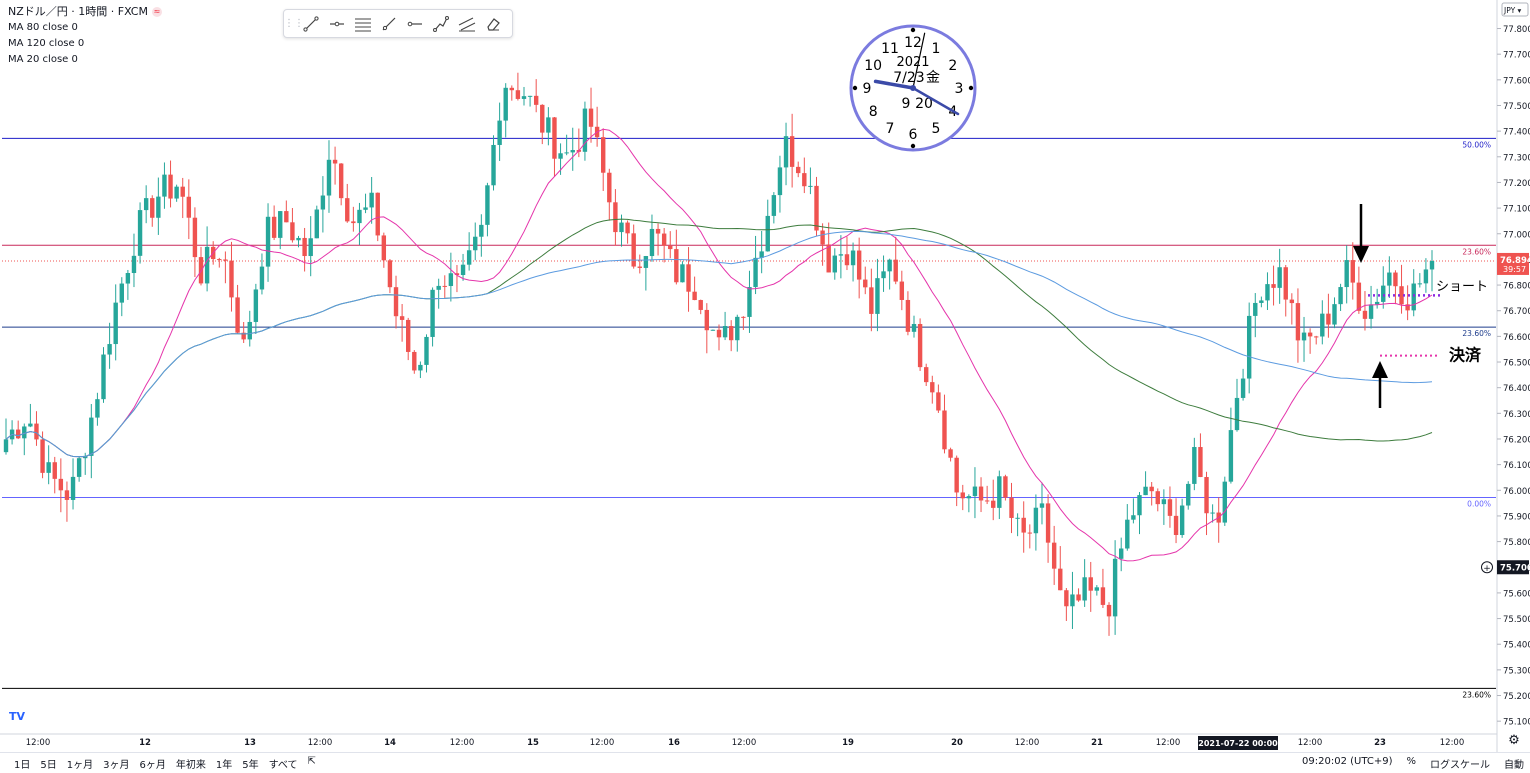 The height and width of the screenshot is (773, 1530). What do you see at coordinates (1460, 765) in the screenshot?
I see `log-scale-toggle: ログスケール` at bounding box center [1460, 765].